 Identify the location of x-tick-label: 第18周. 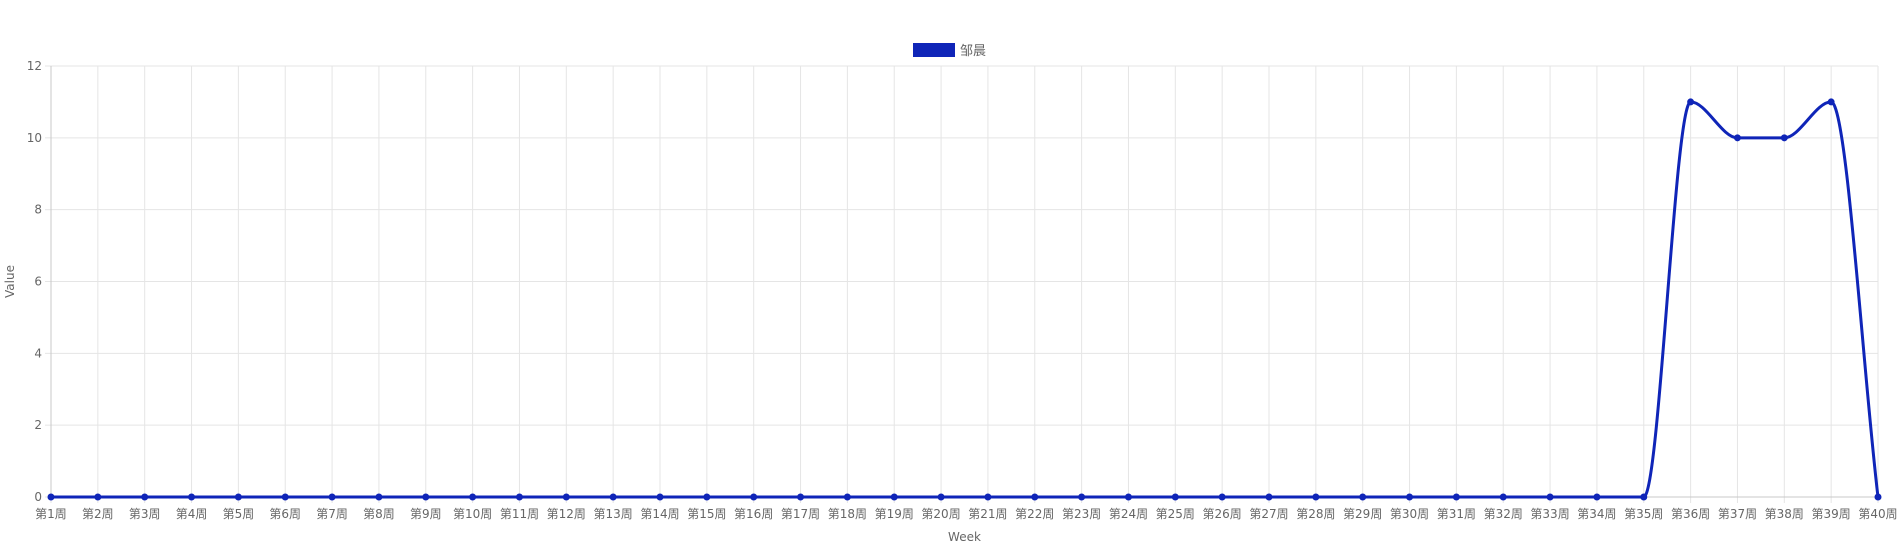
(847, 514).